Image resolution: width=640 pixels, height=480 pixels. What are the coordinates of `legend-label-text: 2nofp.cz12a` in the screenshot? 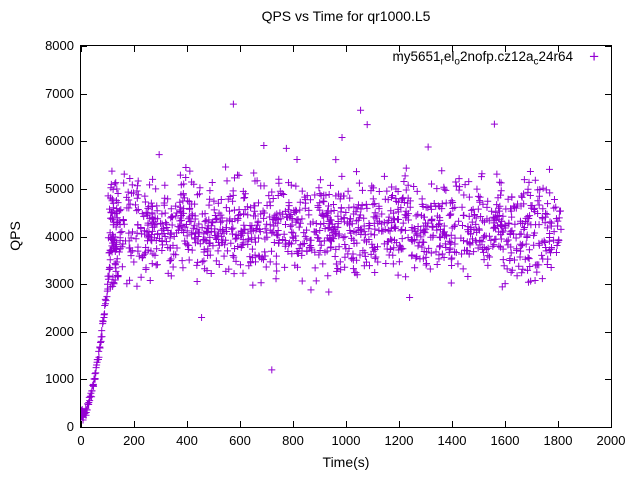 It's located at (496, 56).